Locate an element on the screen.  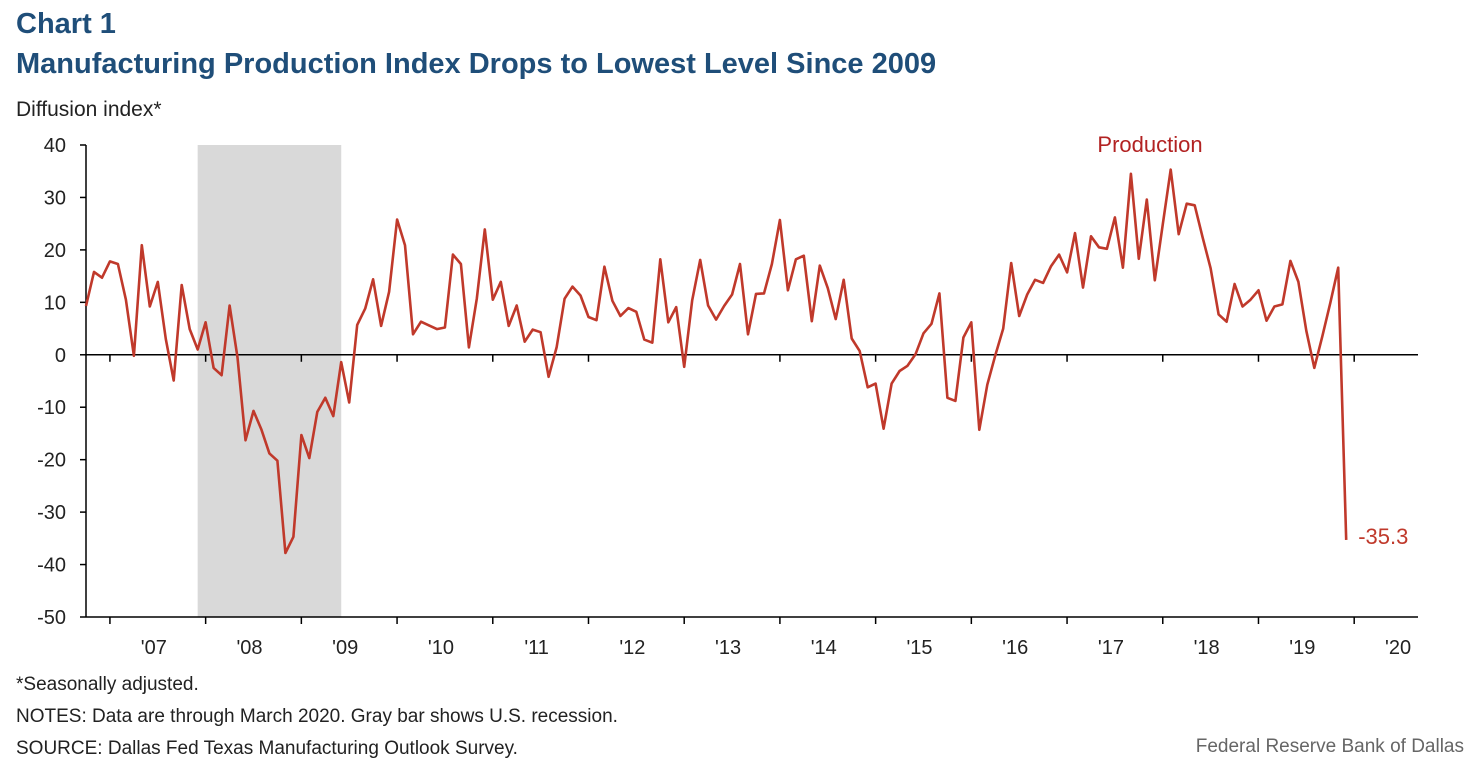
x-tick-label: '16 is located at coordinates (1015, 648).